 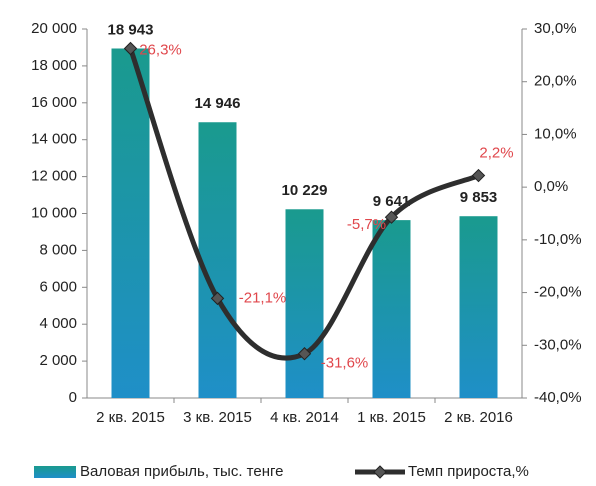 What do you see at coordinates (54, 28) in the screenshot?
I see `y-tick-label: 20 000` at bounding box center [54, 28].